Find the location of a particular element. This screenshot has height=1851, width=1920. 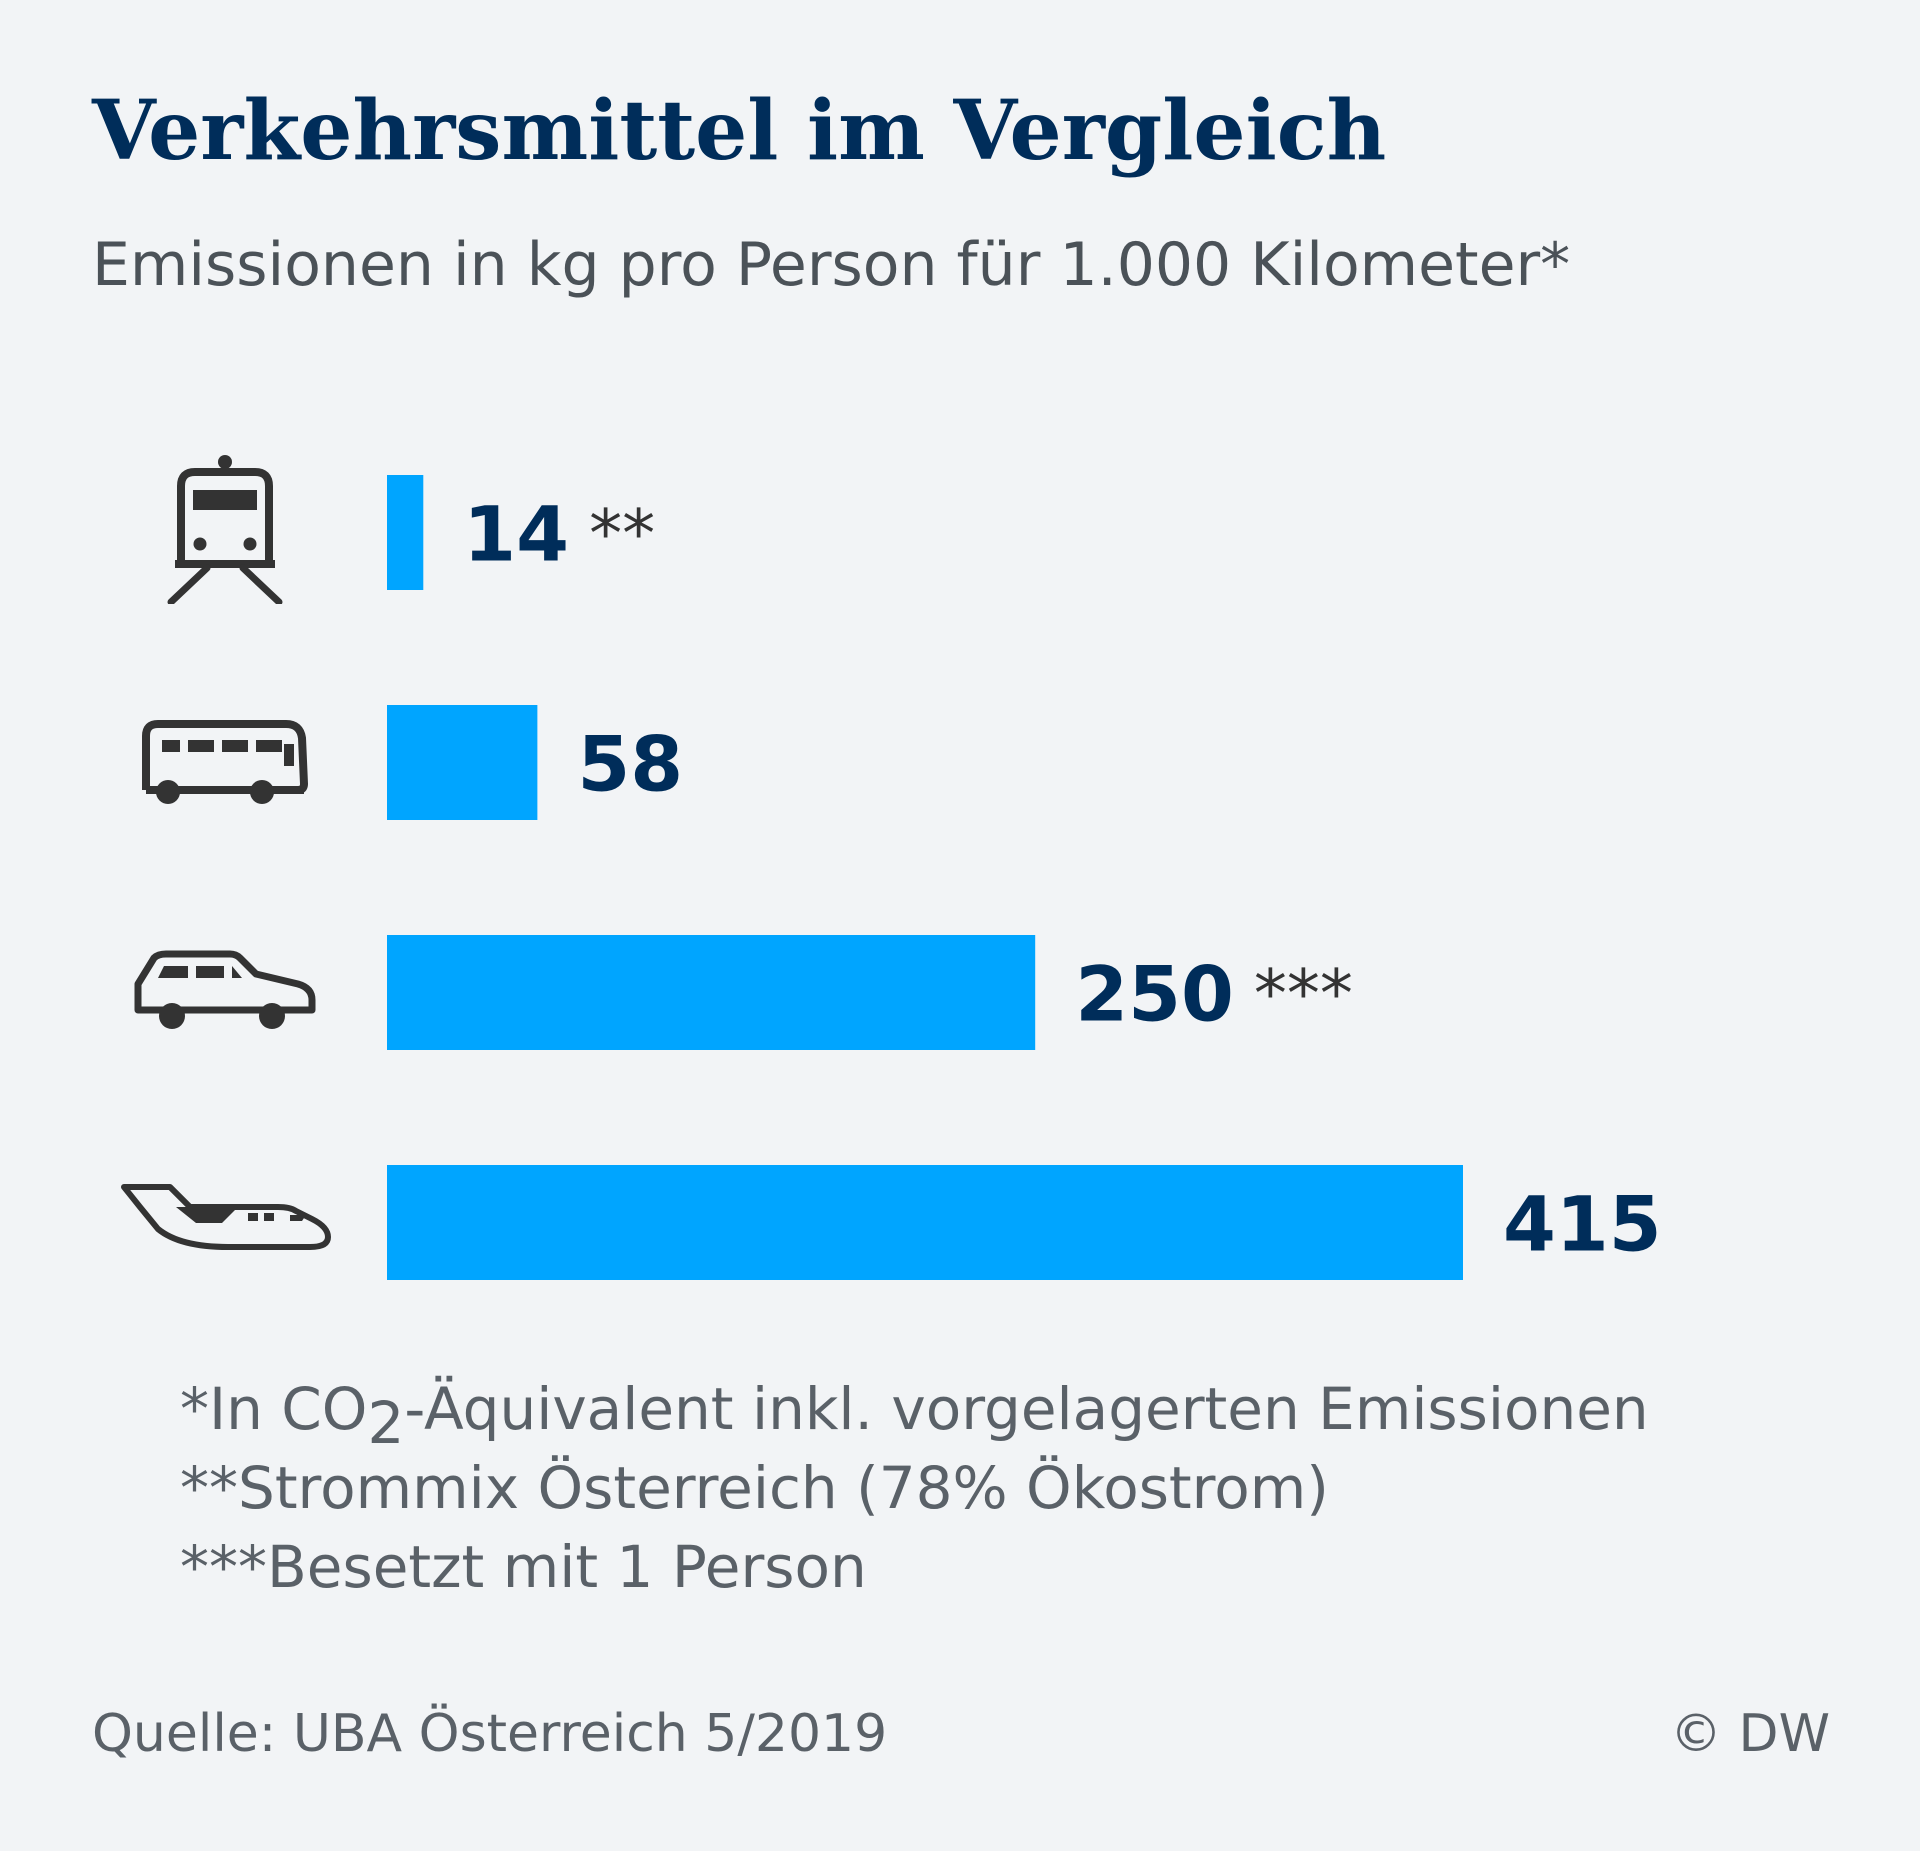

value-label-car: 250 is located at coordinates (1154, 994).